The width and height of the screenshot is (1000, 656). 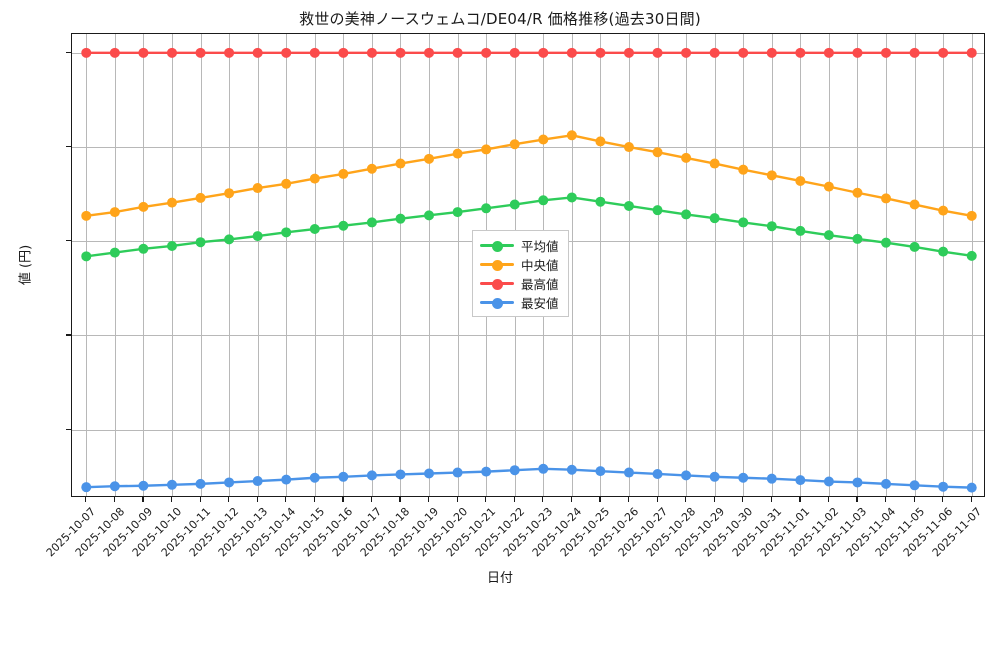 What do you see at coordinates (540, 265) in the screenshot?
I see `legend-label: 中央値` at bounding box center [540, 265].